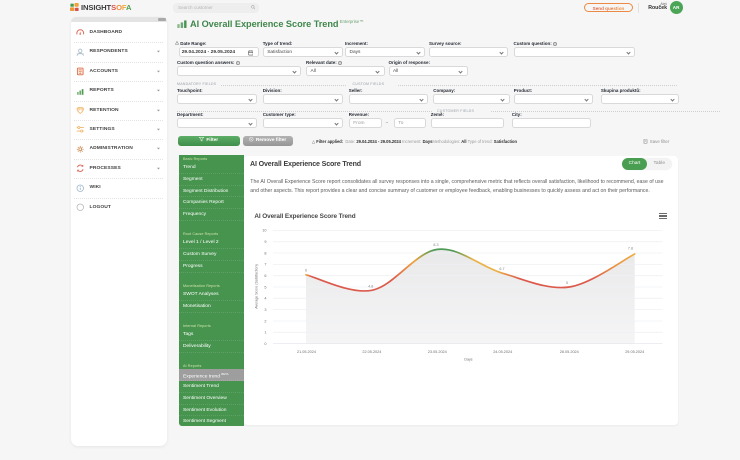 This screenshot has width=740, height=460. Describe the element at coordinates (265, 310) in the screenshot. I see `svg-text: 3` at that location.